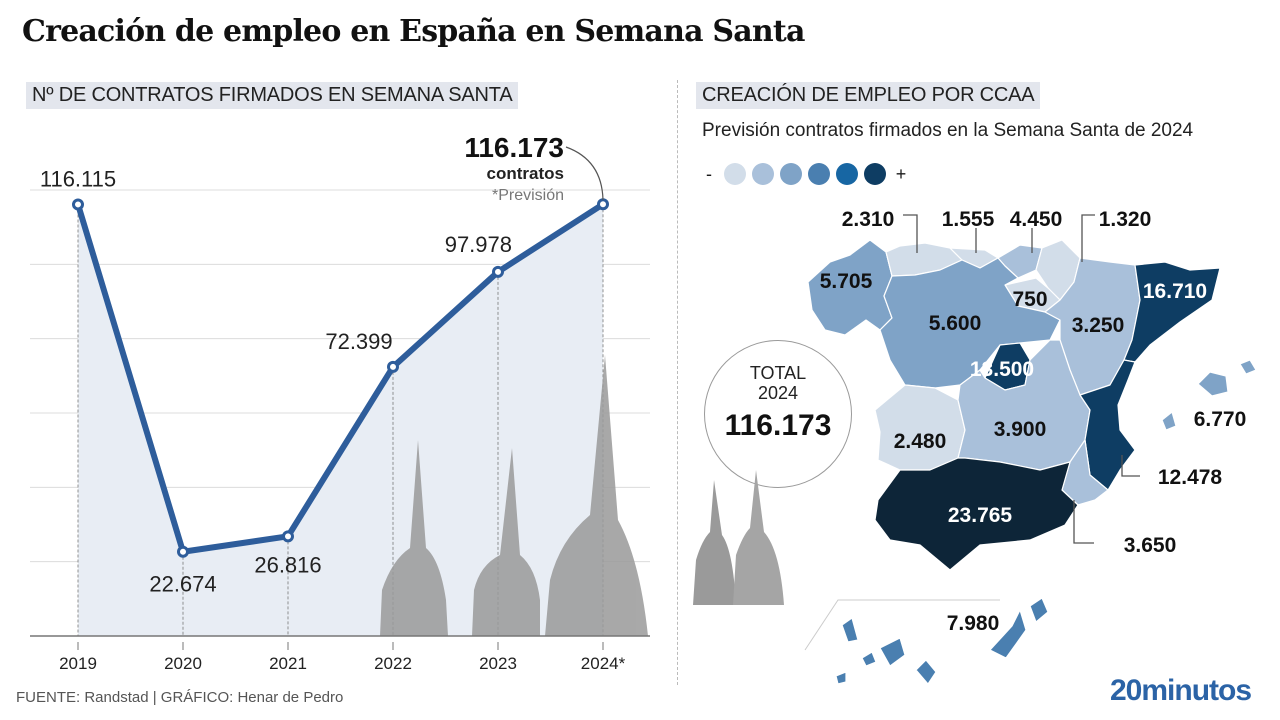 The width and height of the screenshot is (1280, 720). What do you see at coordinates (358, 341) in the screenshot?
I see `data-label: 72.399` at bounding box center [358, 341].